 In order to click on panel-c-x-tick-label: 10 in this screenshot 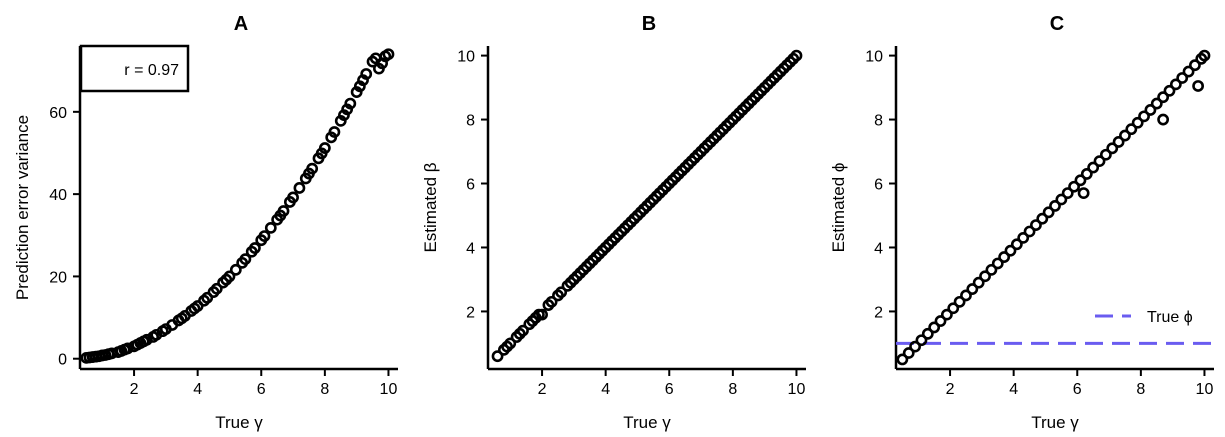, I will do `click(1205, 389)`.